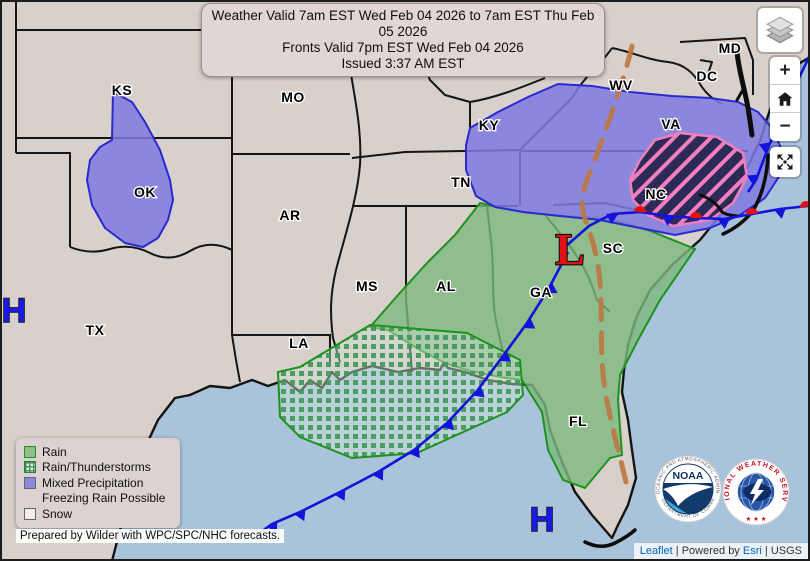 This screenshot has width=810, height=561. I want to click on esri-link: Esri, so click(752, 551).